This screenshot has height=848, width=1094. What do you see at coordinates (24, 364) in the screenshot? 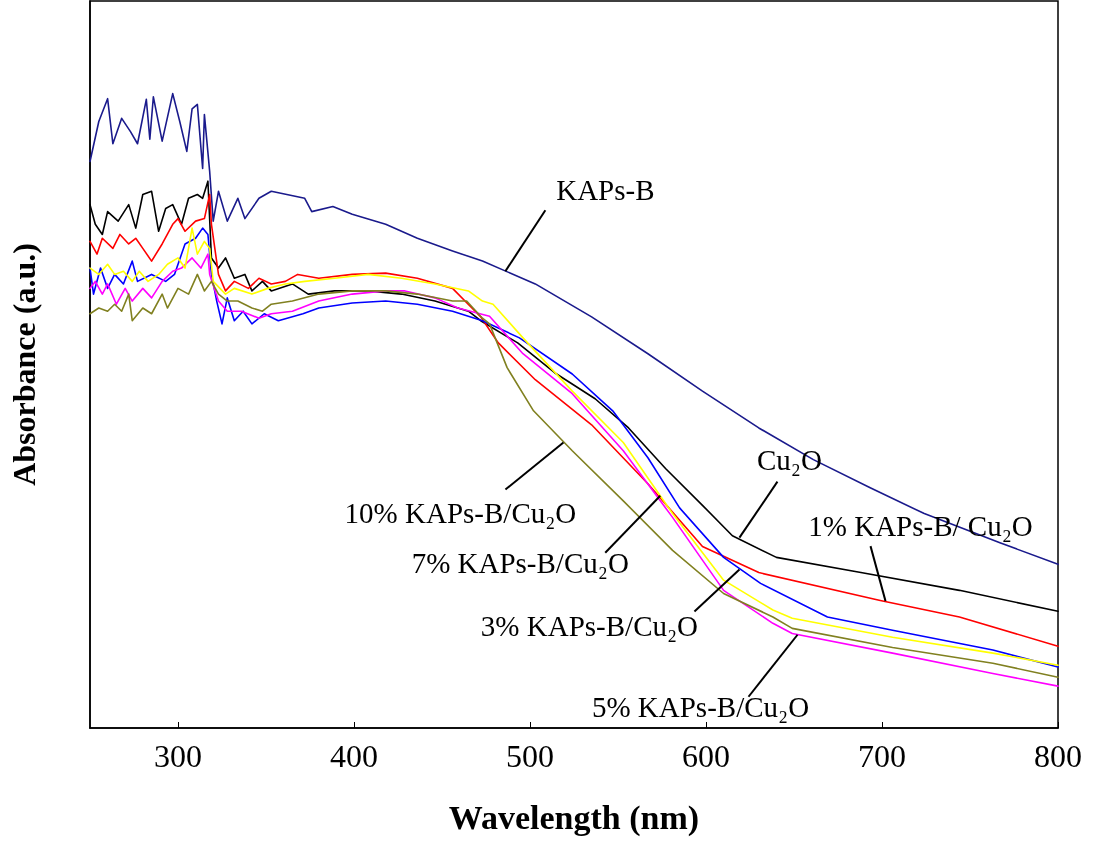
I see `y-axis-title: Absorbance (a.u.)` at bounding box center [24, 364].